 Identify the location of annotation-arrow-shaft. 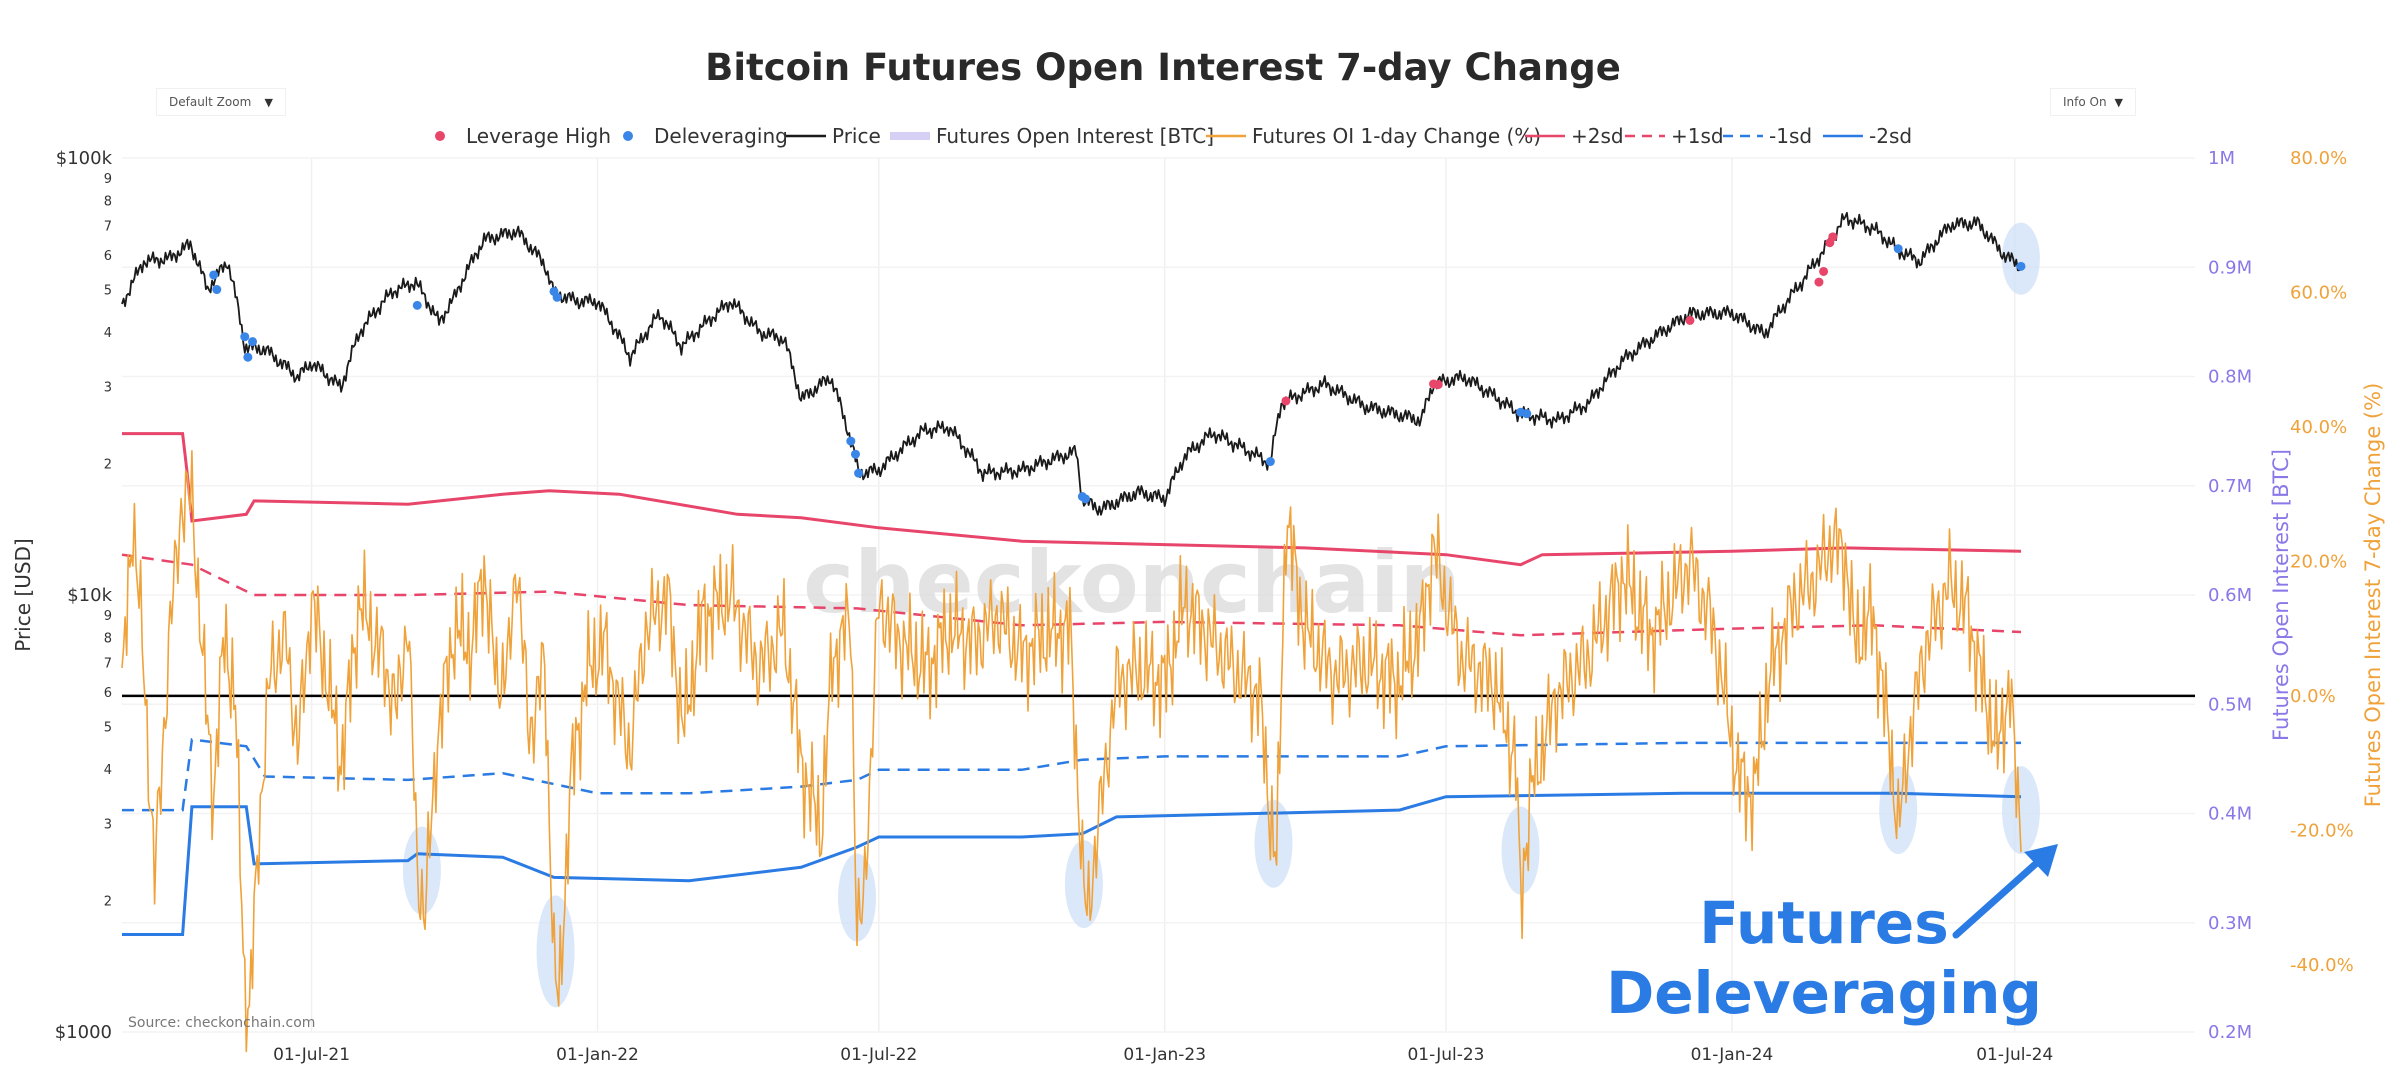
(1998, 897).